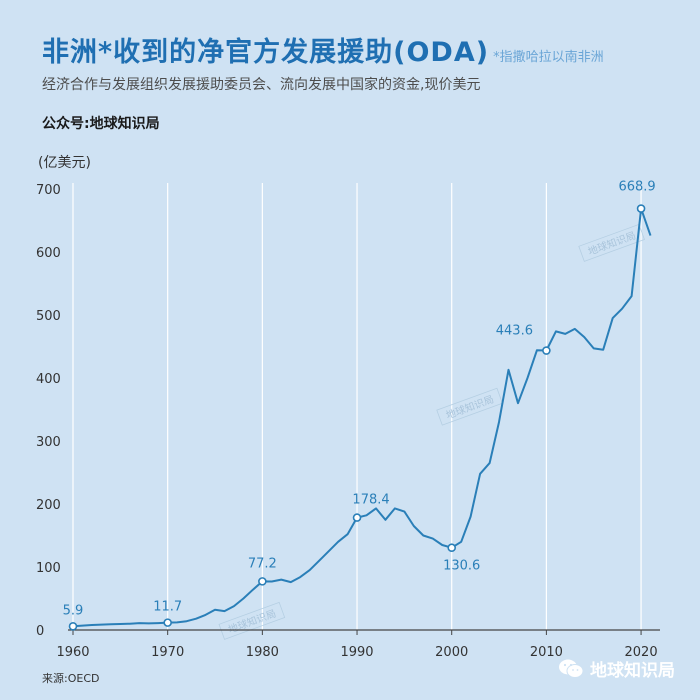 The width and height of the screenshot is (700, 700). I want to click on chart-subtitle: 经济合作与发展组织发展援助委员会、流向发展中国家的资金,现价美元, so click(261, 85).